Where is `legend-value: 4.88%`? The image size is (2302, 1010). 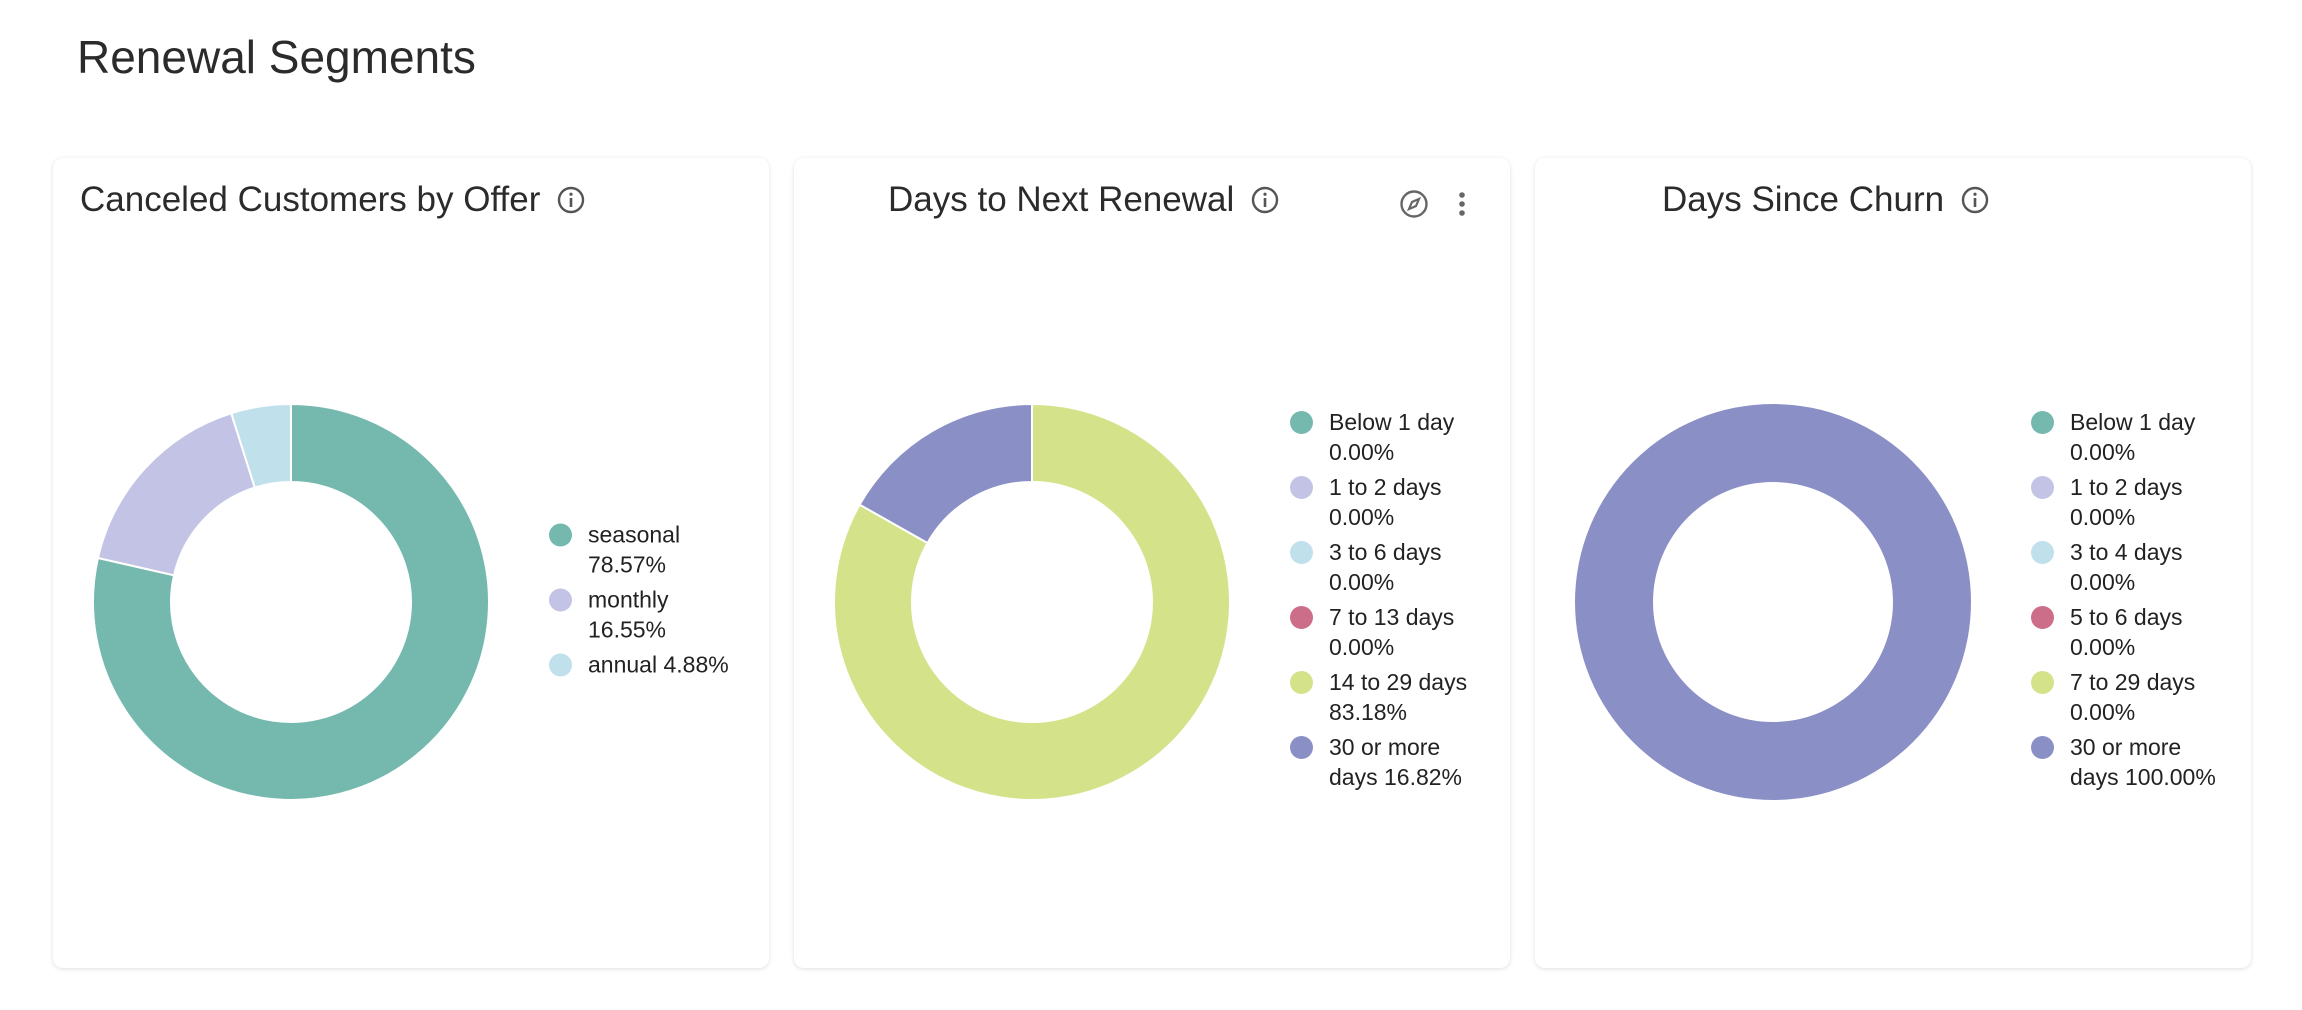
legend-value: 4.88% is located at coordinates (696, 664).